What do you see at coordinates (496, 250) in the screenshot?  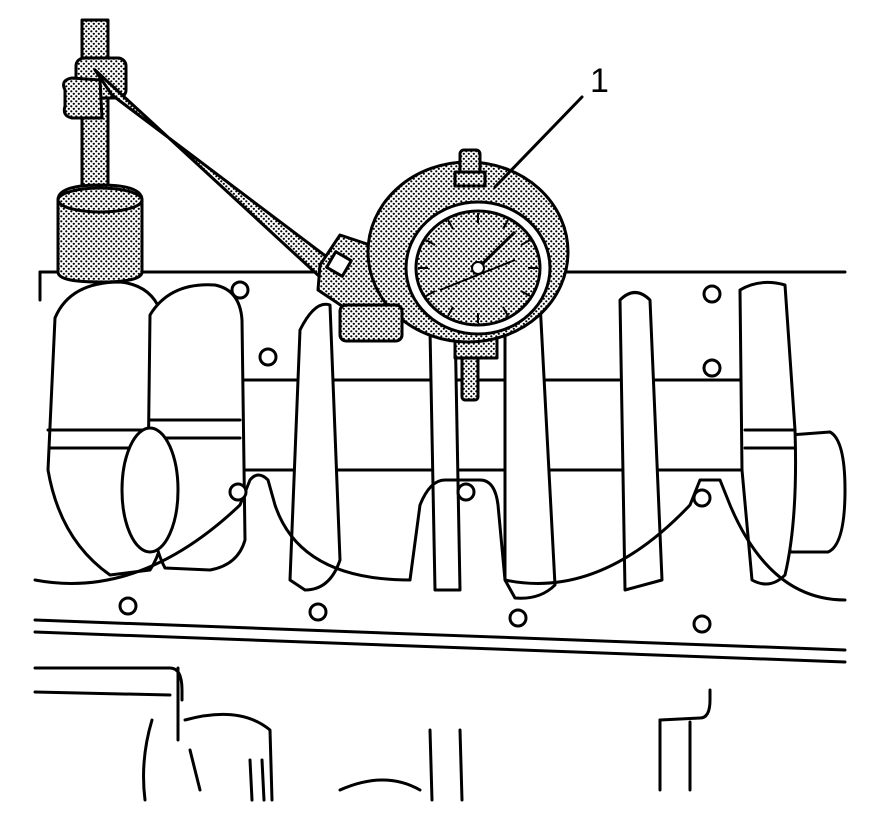 I see `dial-needle` at bounding box center [496, 250].